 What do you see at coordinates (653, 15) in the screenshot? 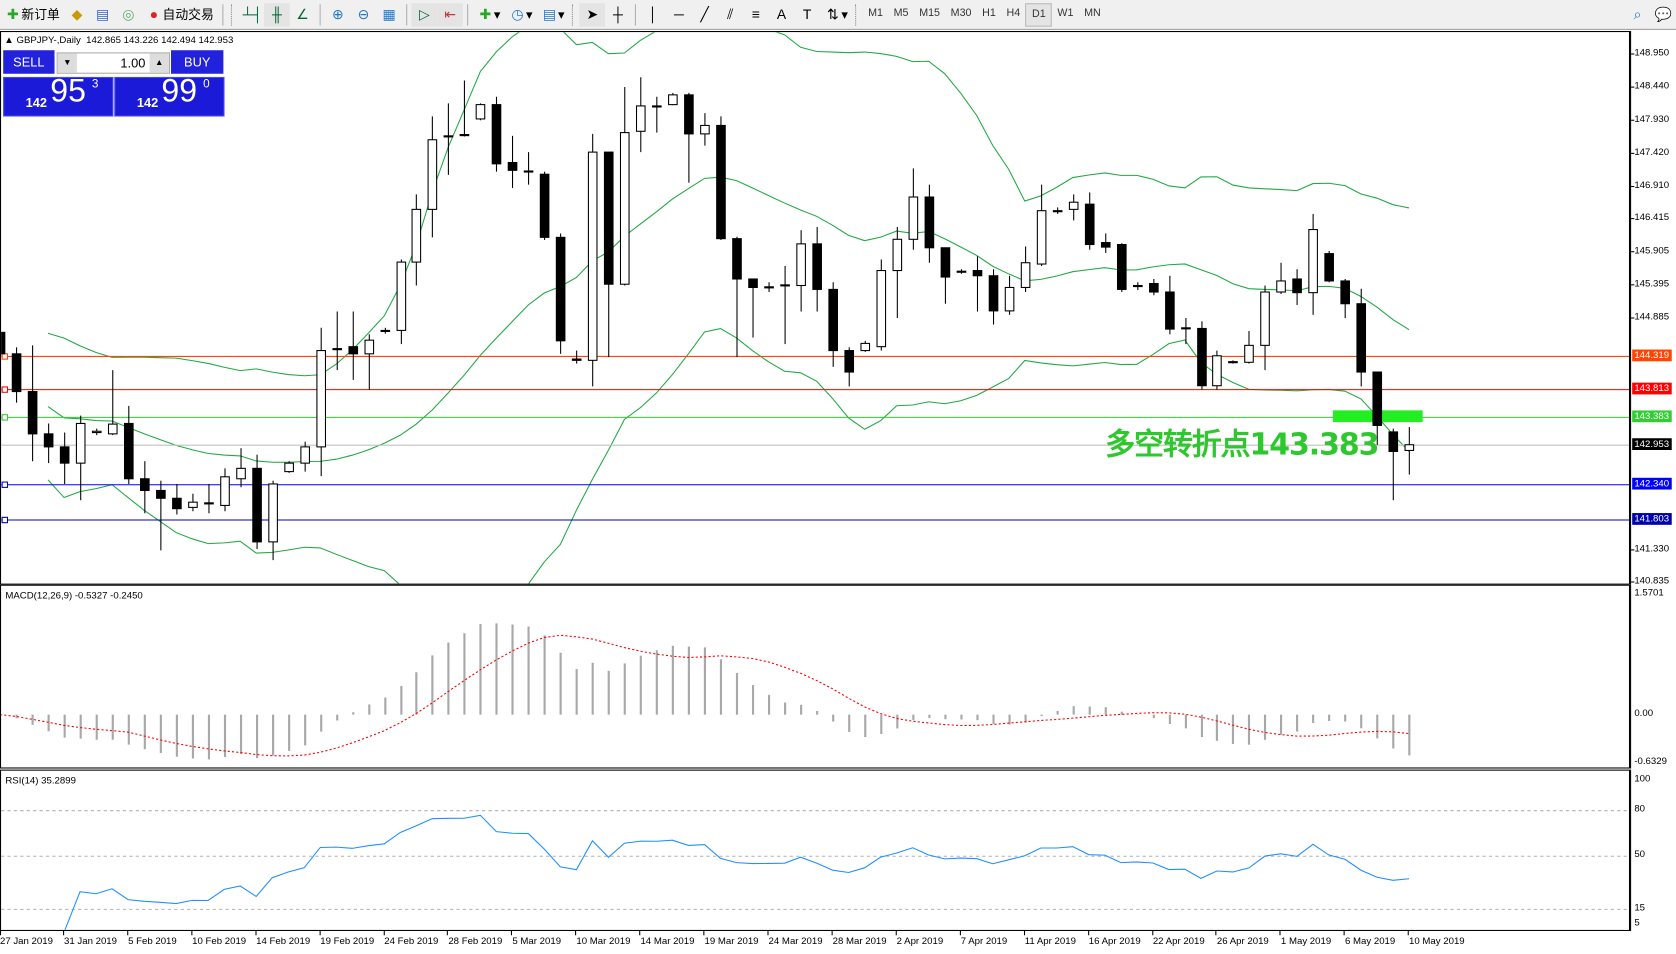
I see `vertical-line-button: │` at bounding box center [653, 15].